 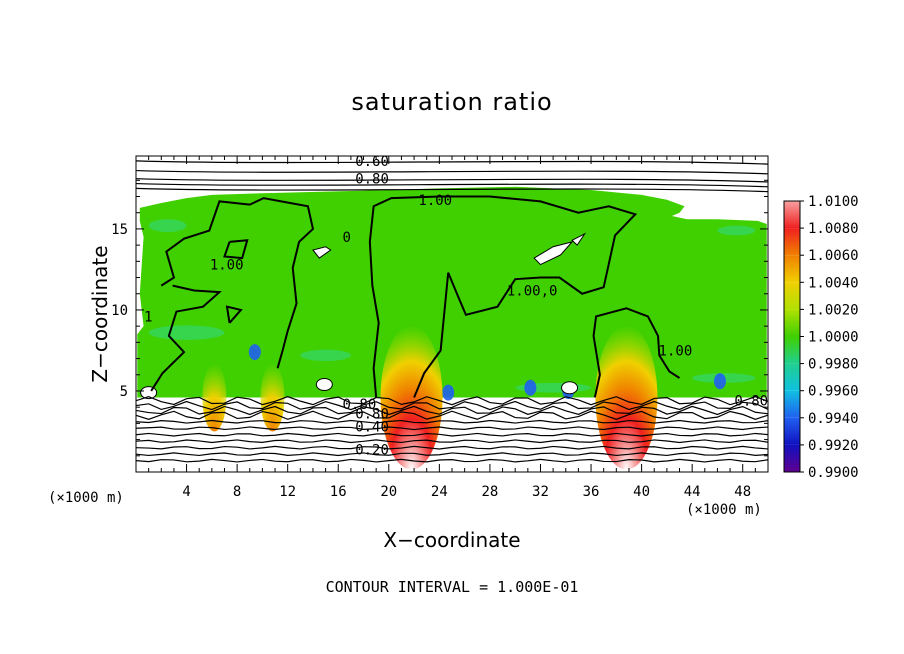 I want to click on chart-title: saturation ratio, so click(x=452, y=102).